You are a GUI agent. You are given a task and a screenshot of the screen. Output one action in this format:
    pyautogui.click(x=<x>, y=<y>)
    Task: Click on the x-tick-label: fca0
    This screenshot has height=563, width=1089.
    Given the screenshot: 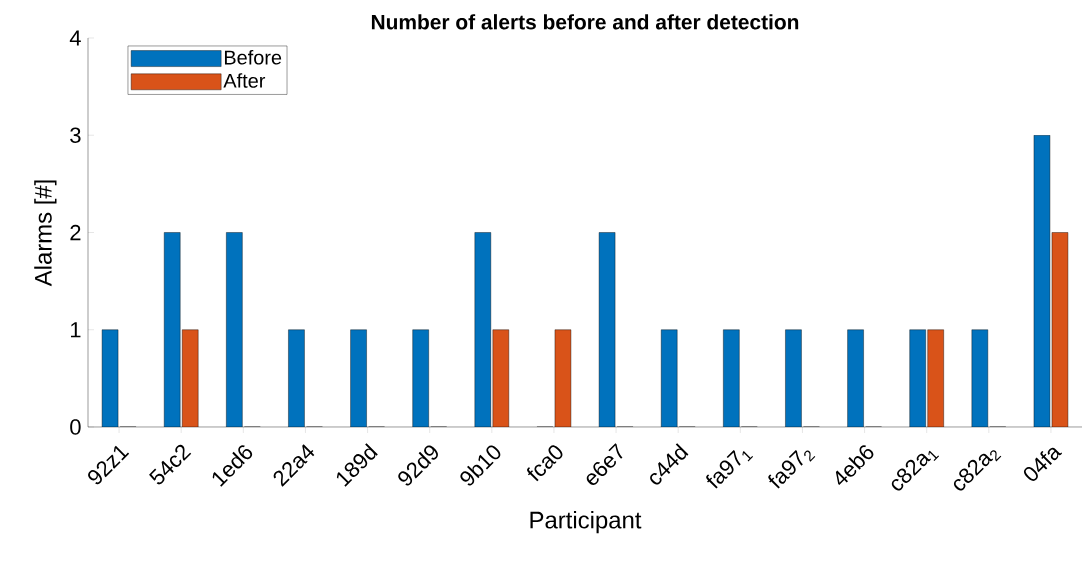 What is the action you would take?
    pyautogui.click(x=545, y=463)
    